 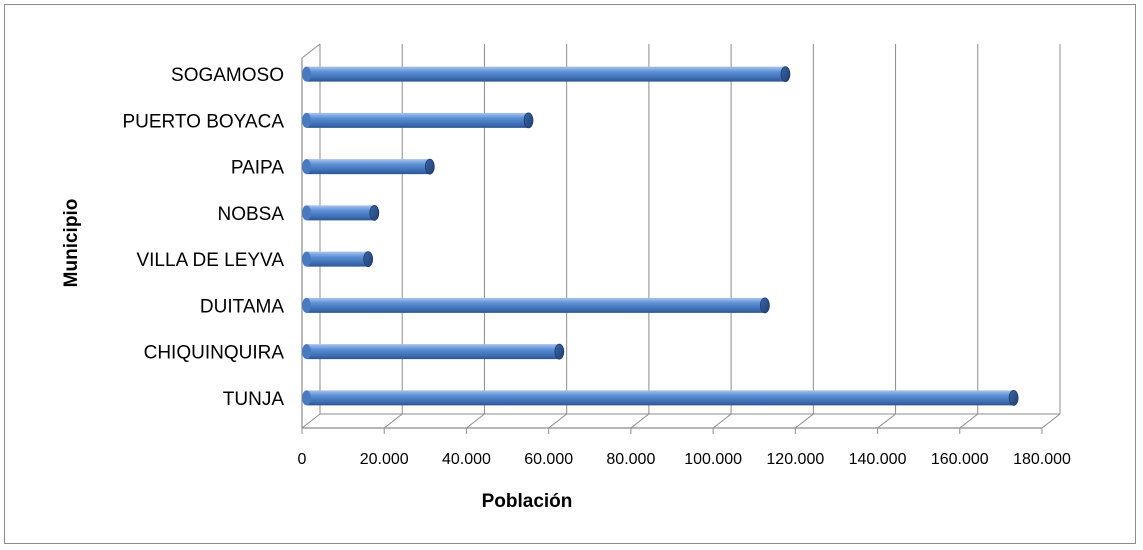 I want to click on x-tick-label: 120.000, so click(x=795, y=459).